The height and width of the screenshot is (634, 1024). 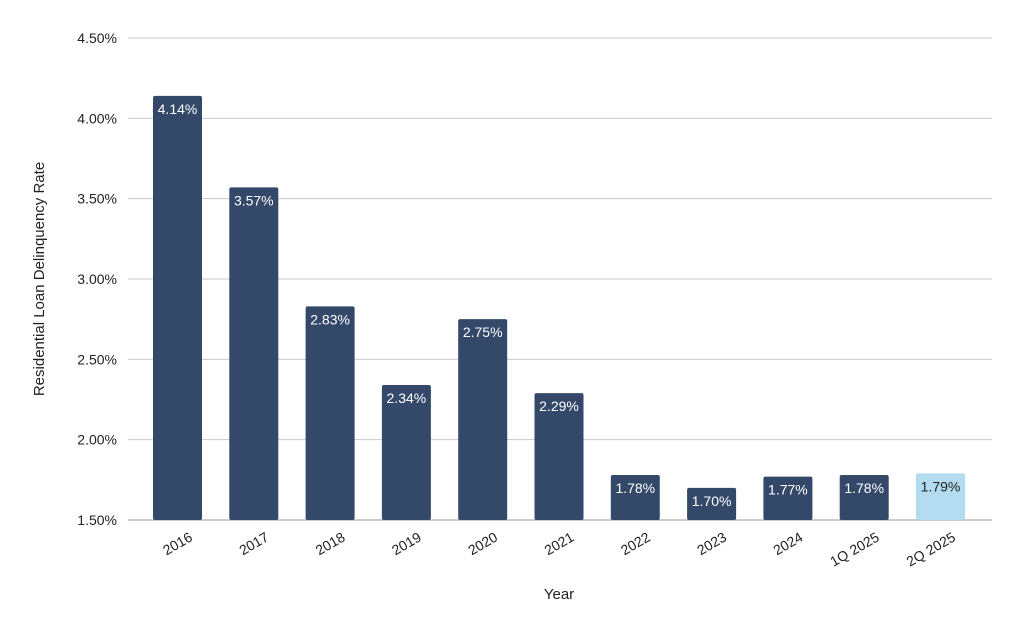 I want to click on x-tick-label: 2Q 2025, so click(x=930, y=549).